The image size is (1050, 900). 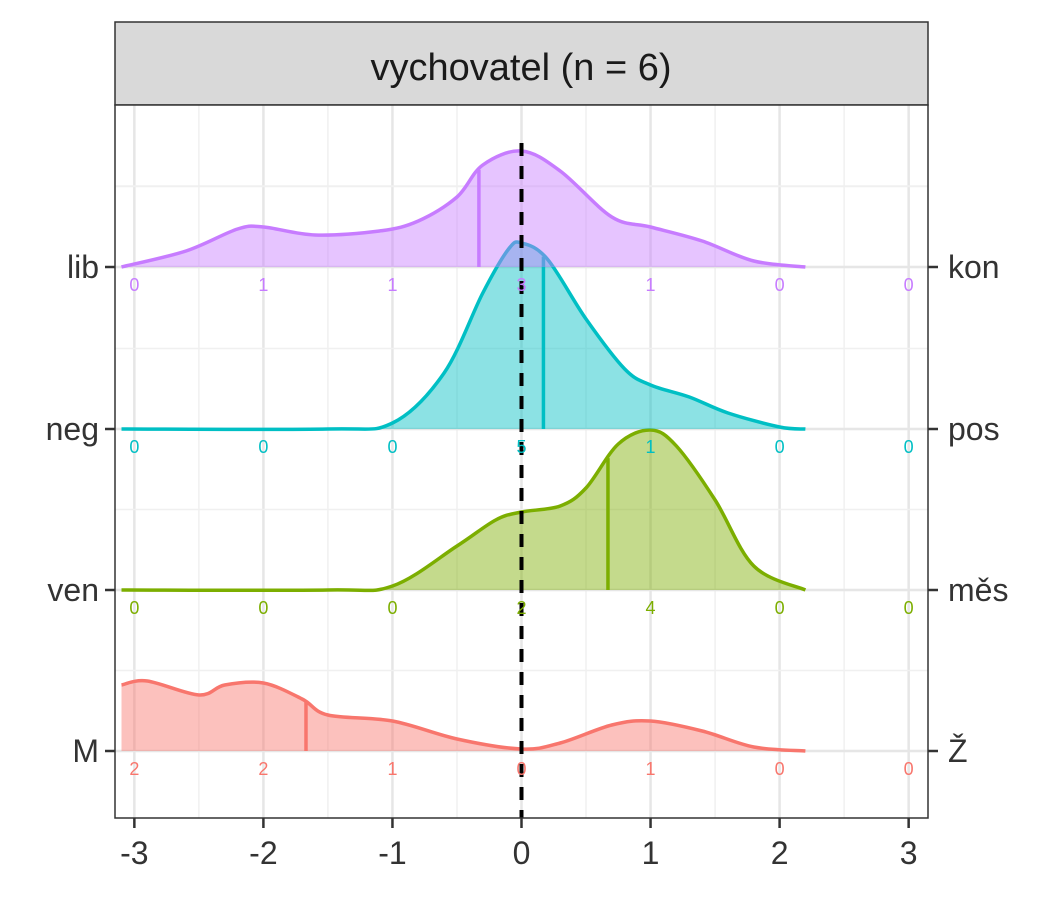 I want to click on y-label-right: měs, so click(x=978, y=590).